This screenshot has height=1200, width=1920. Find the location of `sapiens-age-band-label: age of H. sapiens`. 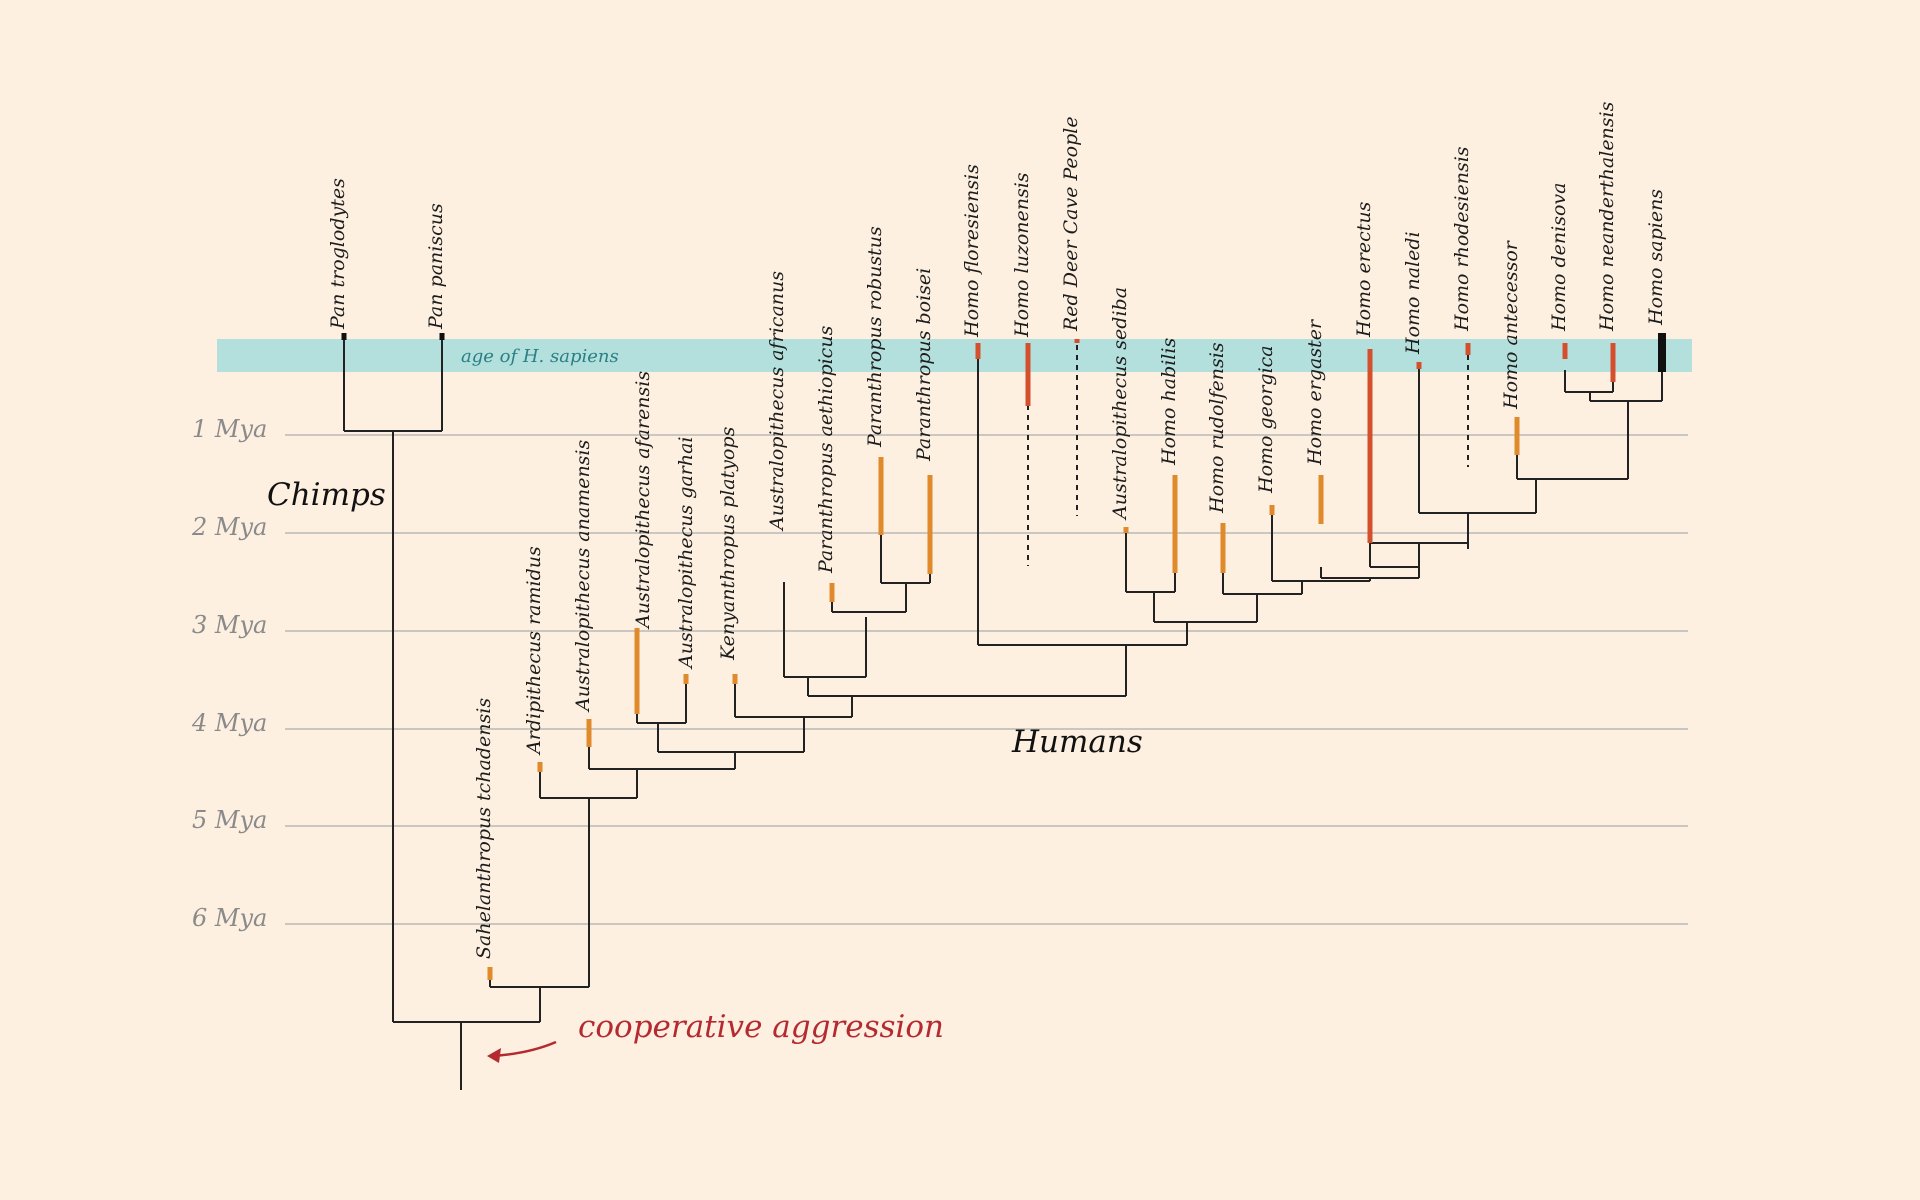

sapiens-age-band-label: age of H. sapiens is located at coordinates (540, 356).